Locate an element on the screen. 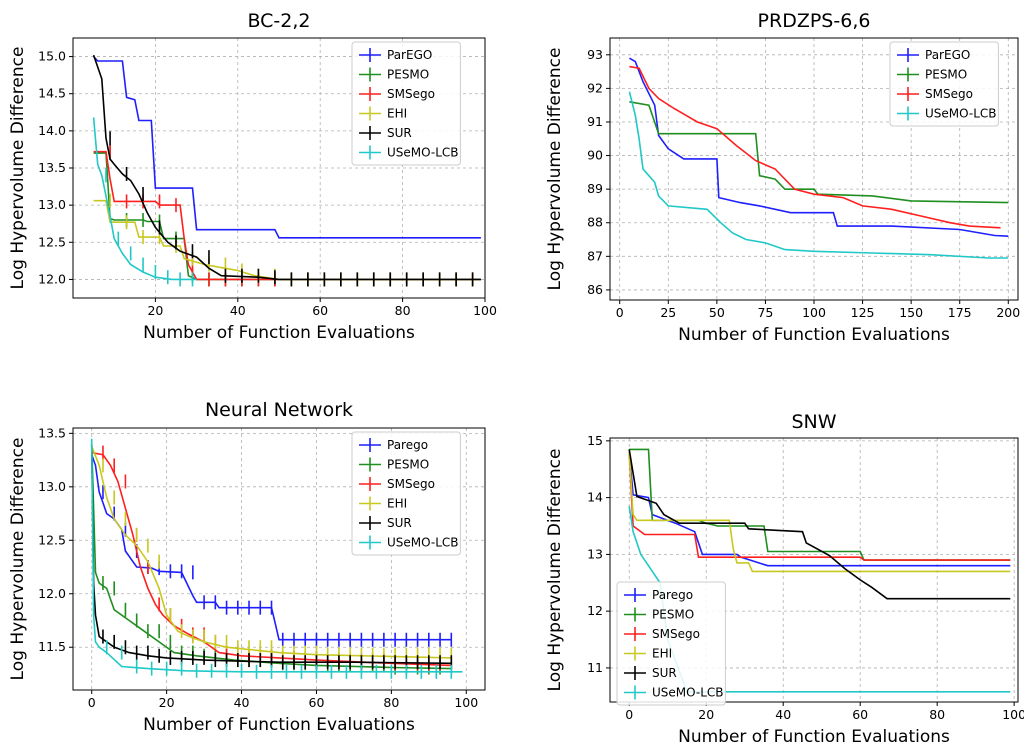  y-tick-label: 92 is located at coordinates (595, 87).